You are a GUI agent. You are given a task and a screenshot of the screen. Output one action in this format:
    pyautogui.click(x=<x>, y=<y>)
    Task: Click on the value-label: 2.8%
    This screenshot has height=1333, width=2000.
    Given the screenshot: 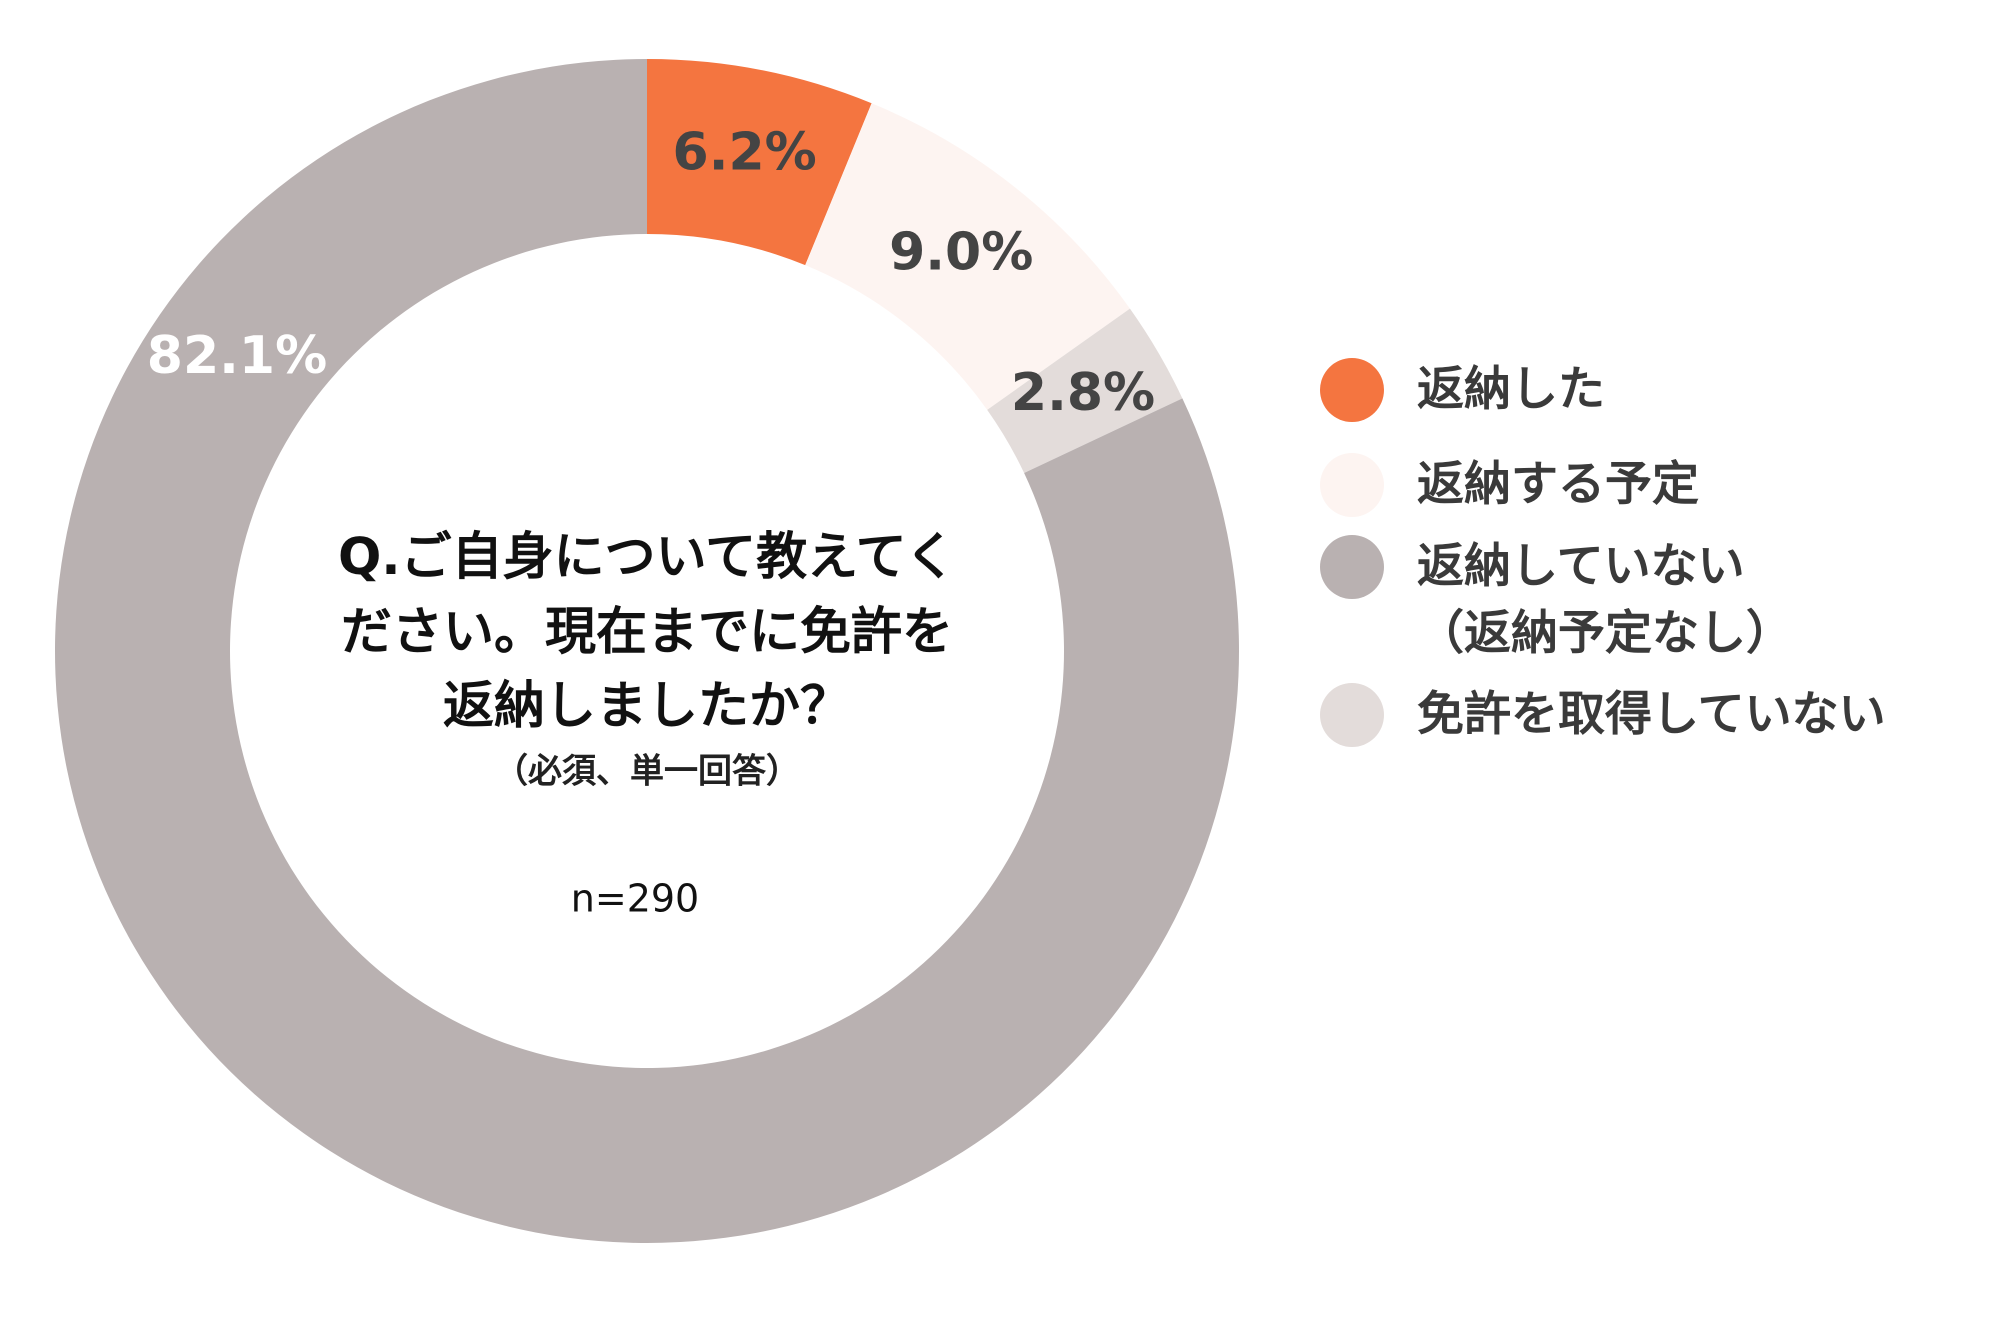 What is the action you would take?
    pyautogui.click(x=1083, y=393)
    